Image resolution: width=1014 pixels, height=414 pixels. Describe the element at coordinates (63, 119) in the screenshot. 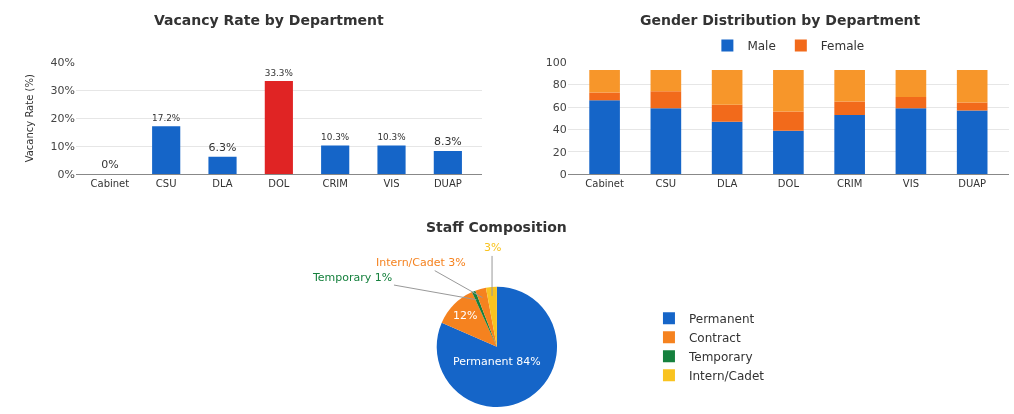

I see `y-tick-label: 20%` at that location.